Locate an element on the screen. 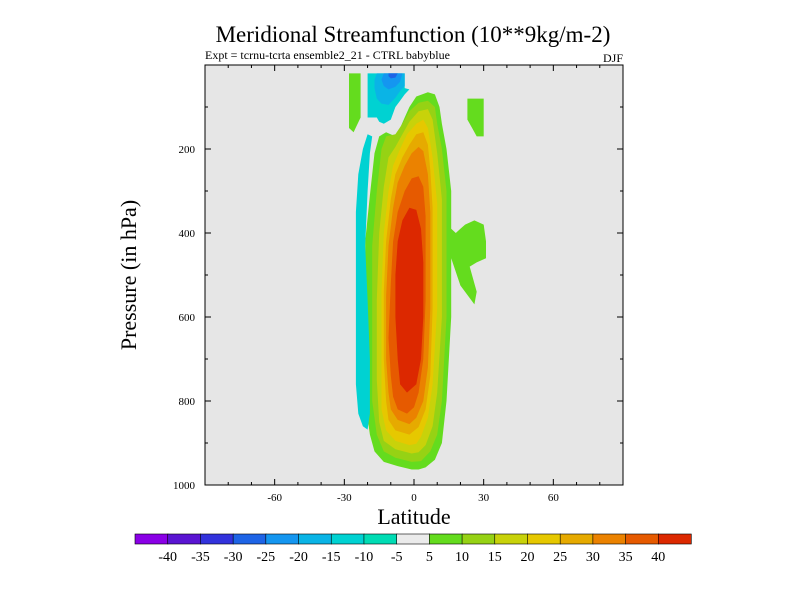  x-axis-label: Latitude is located at coordinates (413, 516).